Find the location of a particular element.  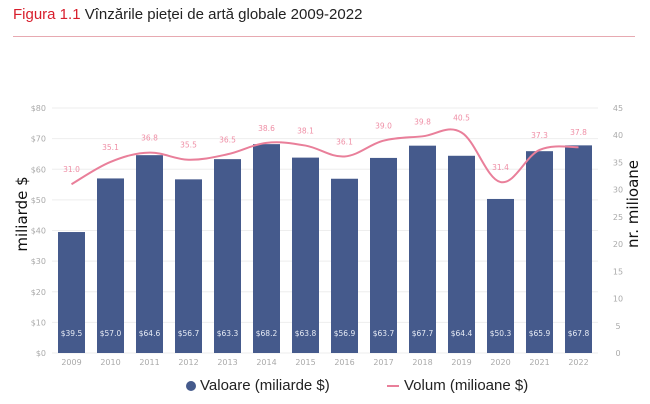

right-tick-label: 15 is located at coordinates (618, 271).